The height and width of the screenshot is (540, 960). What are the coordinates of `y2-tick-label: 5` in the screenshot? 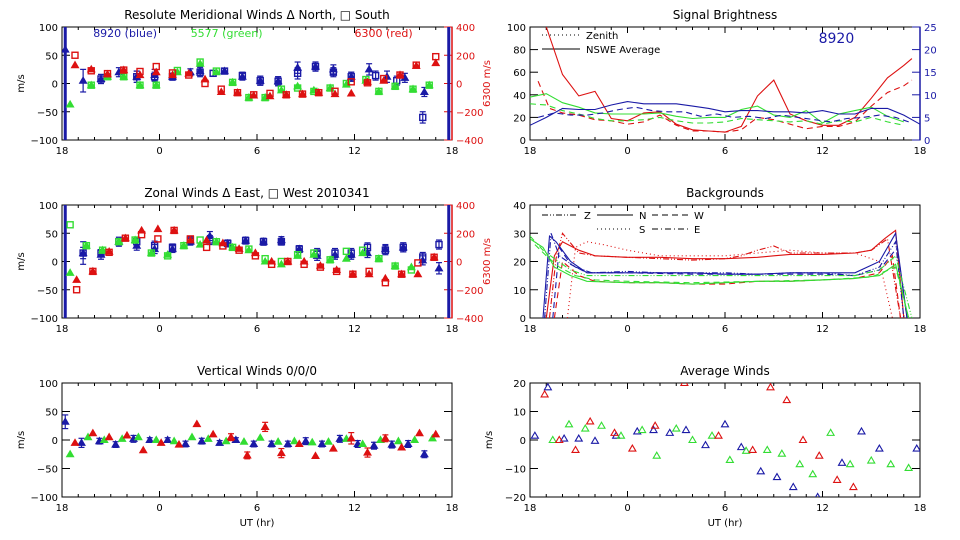 It's located at (927, 118).